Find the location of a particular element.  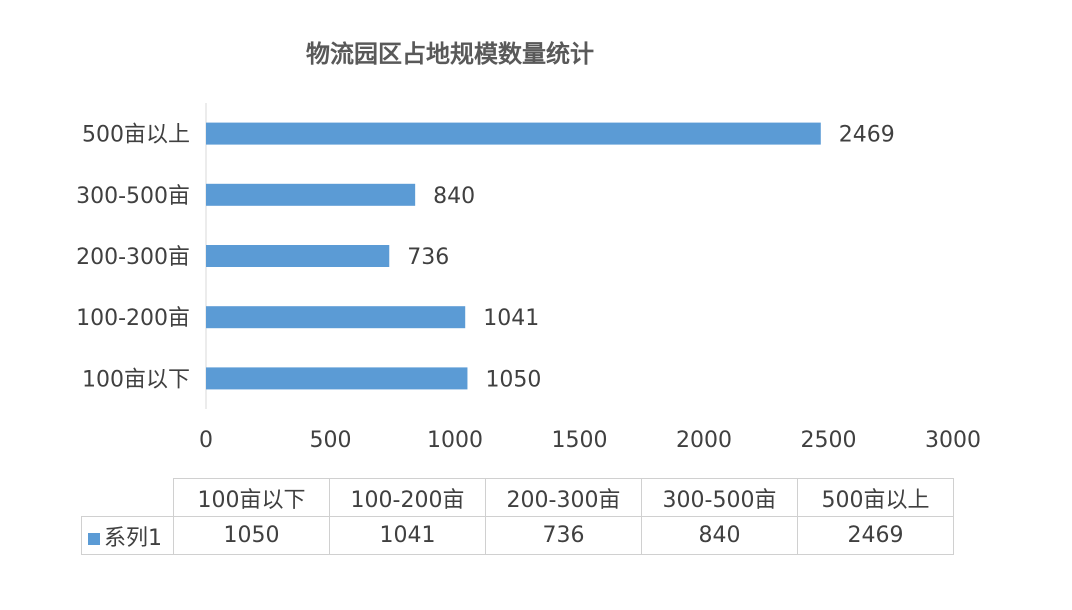

data-table-value-cell: 840 is located at coordinates (719, 535).